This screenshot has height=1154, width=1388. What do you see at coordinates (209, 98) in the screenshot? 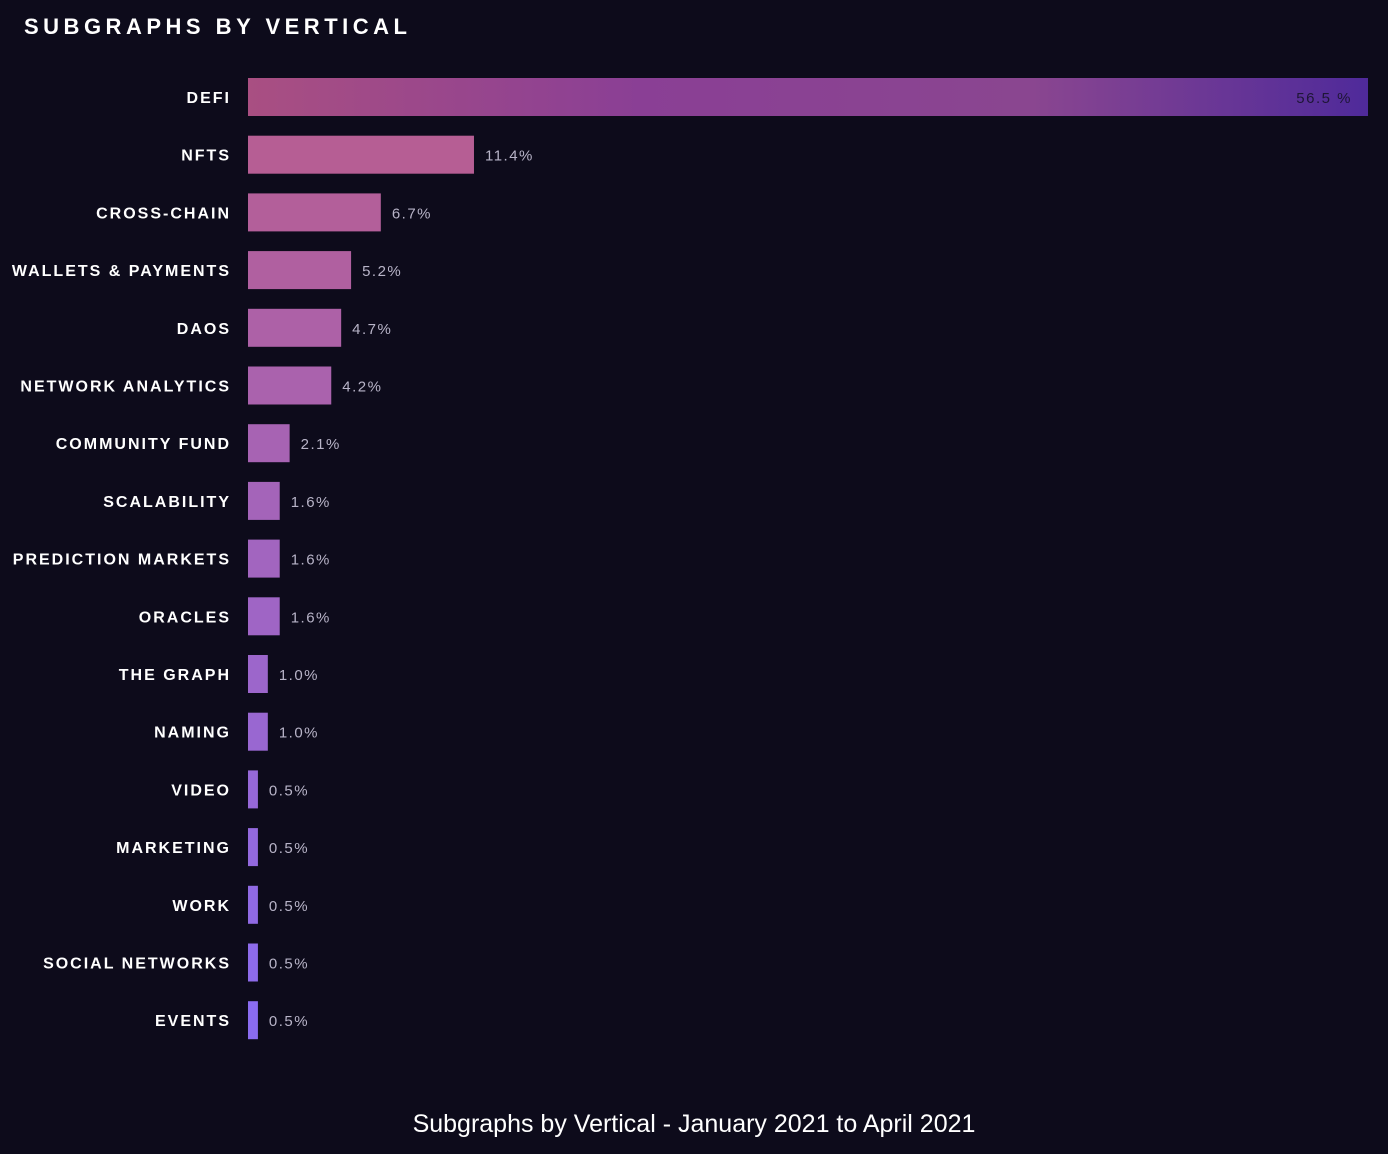
I see `category-label: DEFI` at bounding box center [209, 98].